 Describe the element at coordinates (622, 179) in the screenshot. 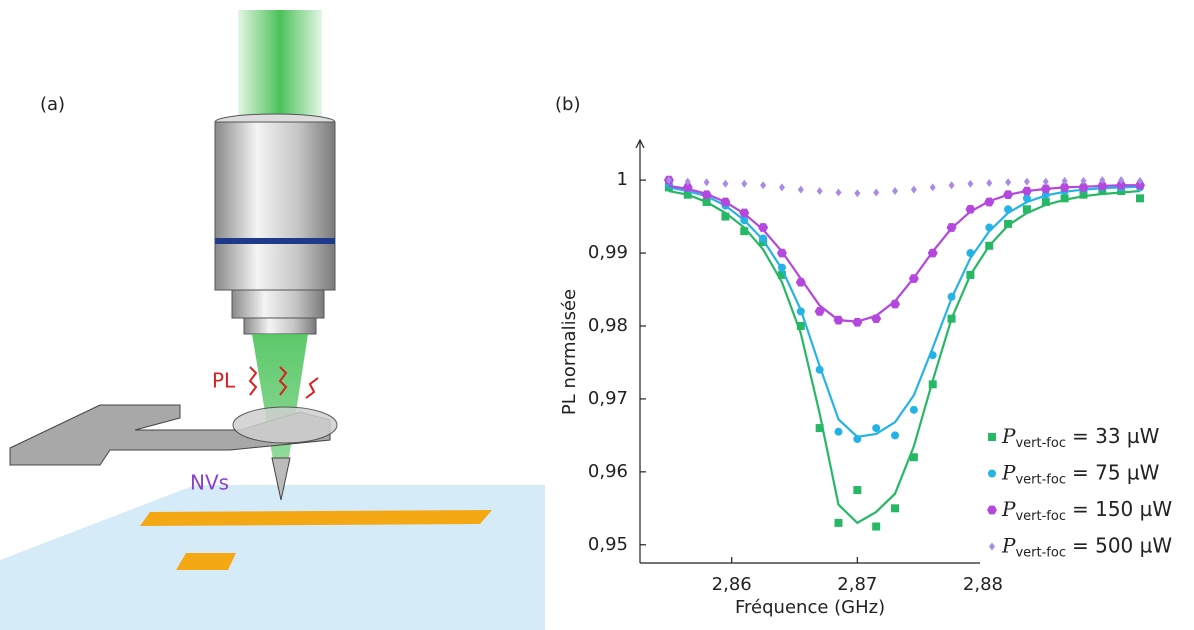

I see `y-tick-label: 1` at that location.